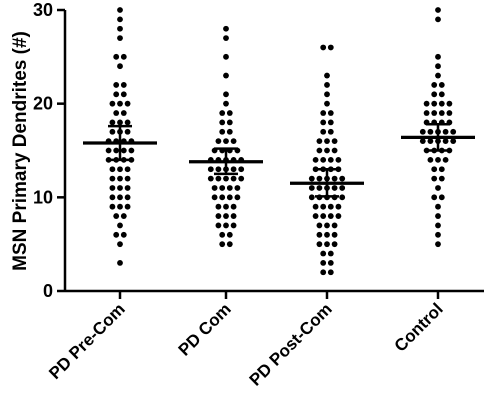  What do you see at coordinates (87, 341) in the screenshot?
I see `x-tick-label: PD Pre-Com` at bounding box center [87, 341].